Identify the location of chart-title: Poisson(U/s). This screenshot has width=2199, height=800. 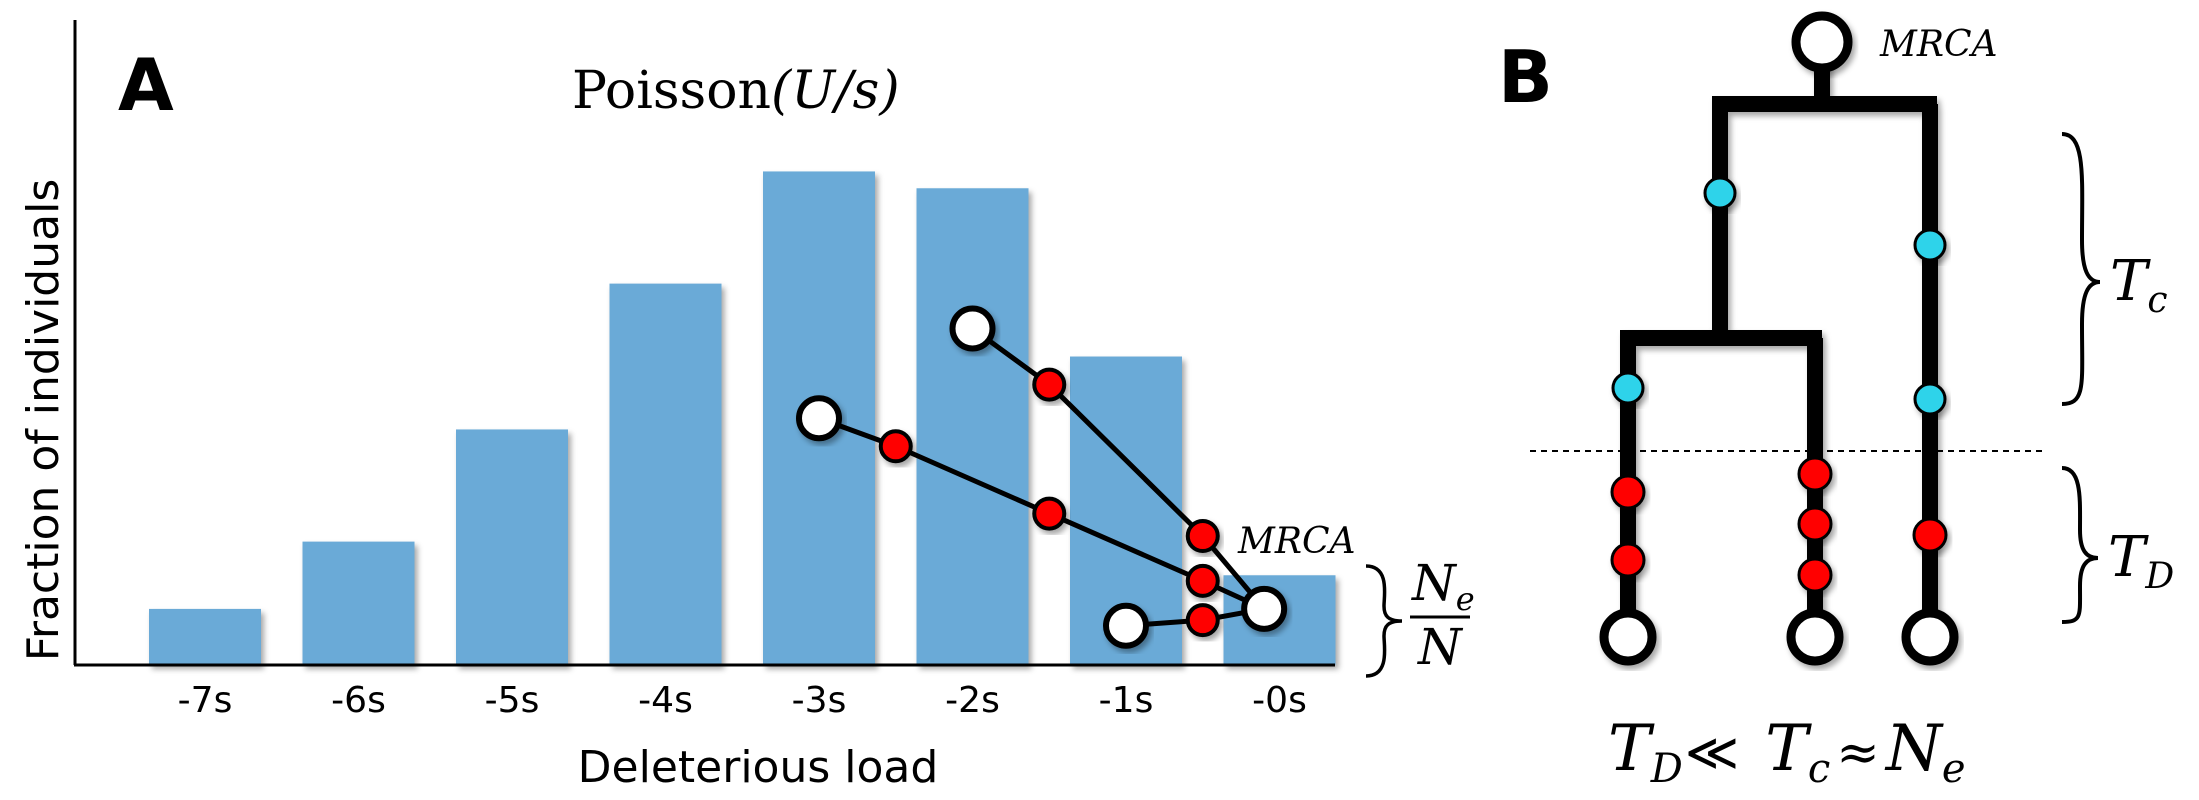
(736, 91).